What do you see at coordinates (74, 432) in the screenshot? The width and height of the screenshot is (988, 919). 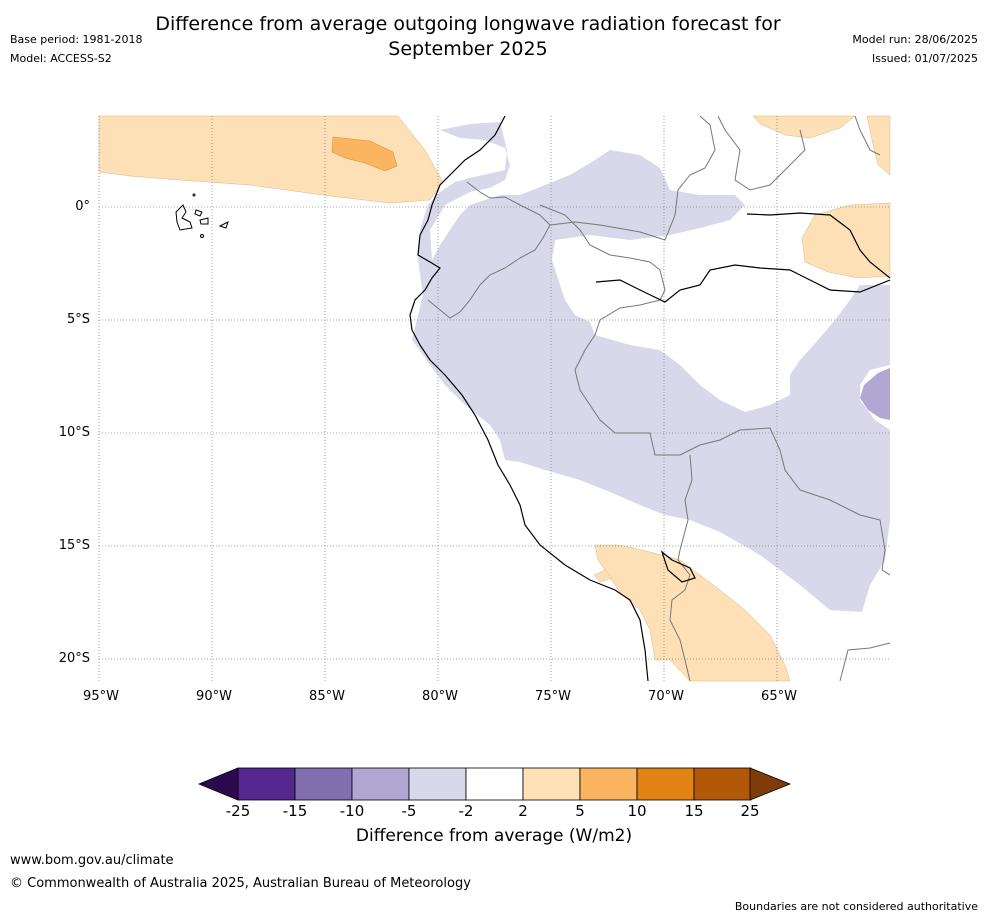 I see `lat-label-10s: 10°S` at bounding box center [74, 432].